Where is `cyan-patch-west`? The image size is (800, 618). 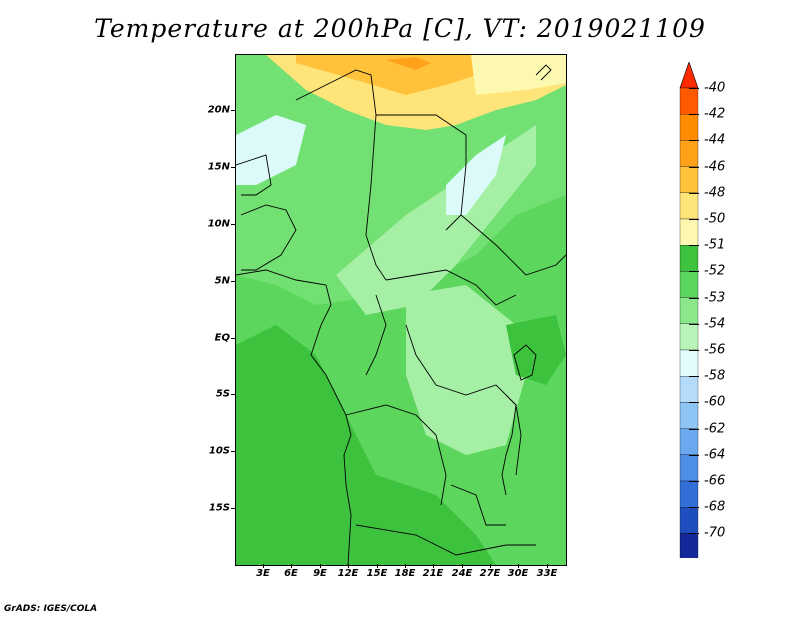
cyan-patch-west is located at coordinates (271, 150).